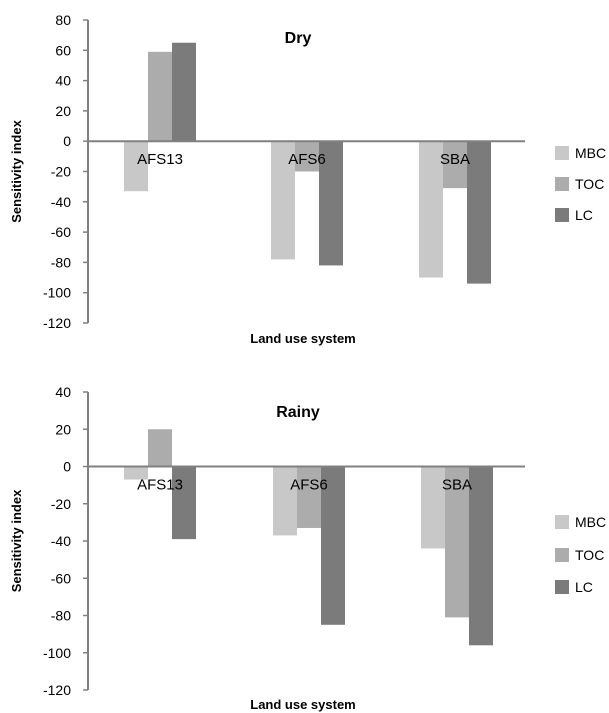 This screenshot has height=713, width=609. I want to click on y-tick-label: 60, so click(63, 50).